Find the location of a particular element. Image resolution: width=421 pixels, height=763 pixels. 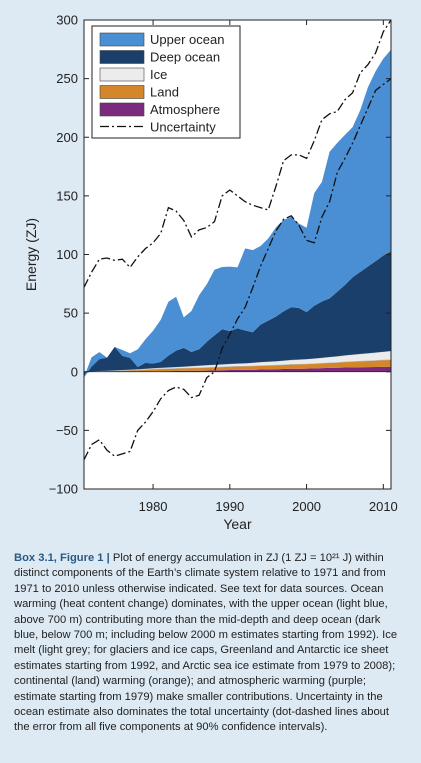

y-tick-label: −100 is located at coordinates (63, 489).